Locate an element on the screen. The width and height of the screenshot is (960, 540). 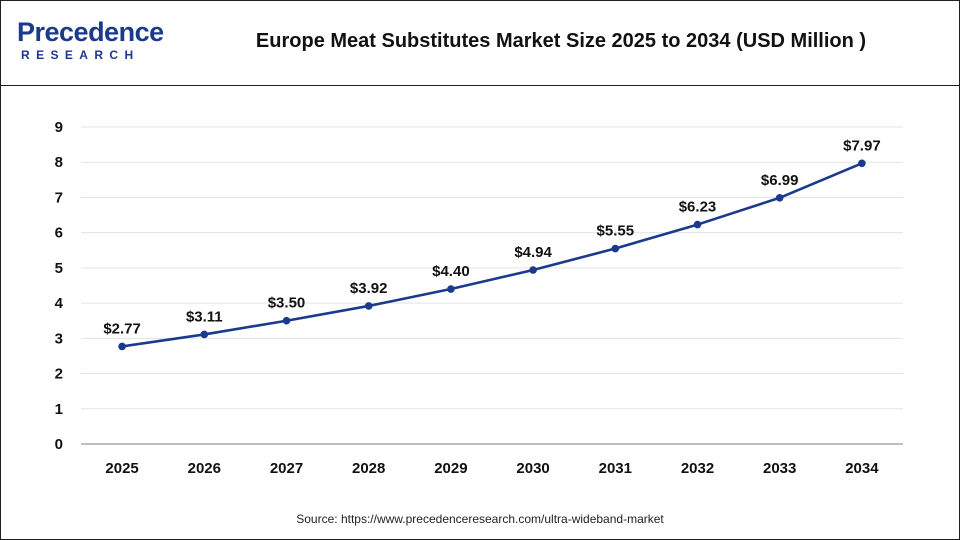
x-tick-label: 2026 is located at coordinates (204, 468).